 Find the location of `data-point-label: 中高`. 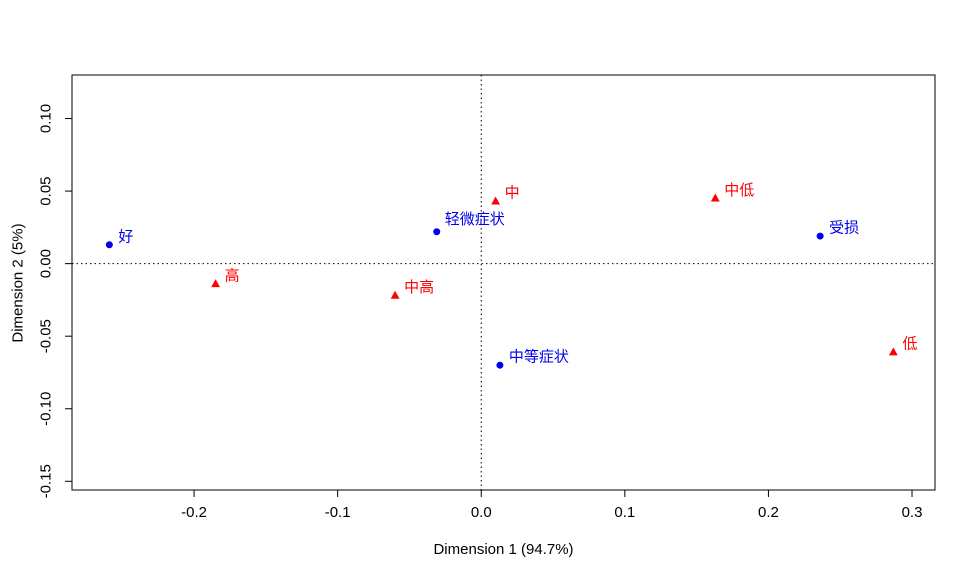

data-point-label: 中高 is located at coordinates (419, 287).